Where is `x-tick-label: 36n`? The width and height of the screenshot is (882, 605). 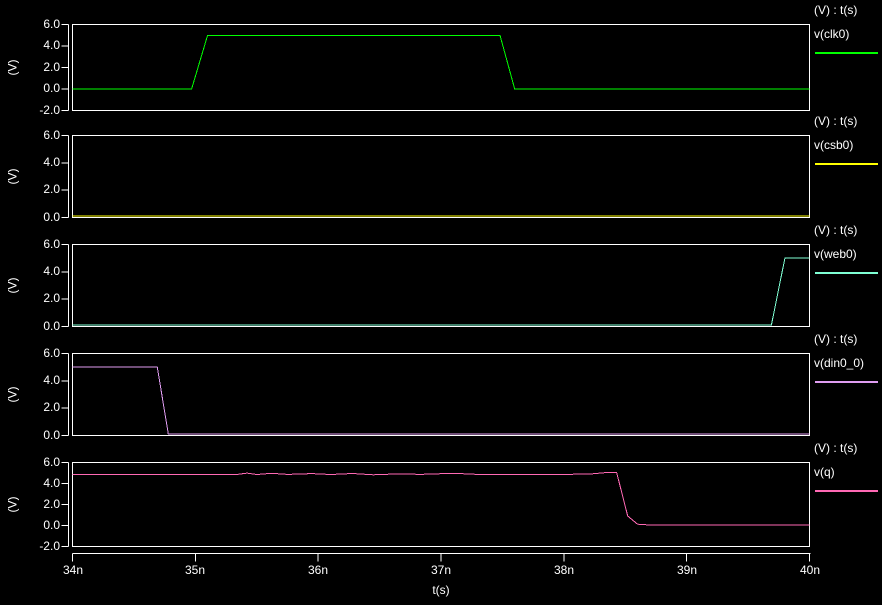 x-tick-label: 36n is located at coordinates (318, 570).